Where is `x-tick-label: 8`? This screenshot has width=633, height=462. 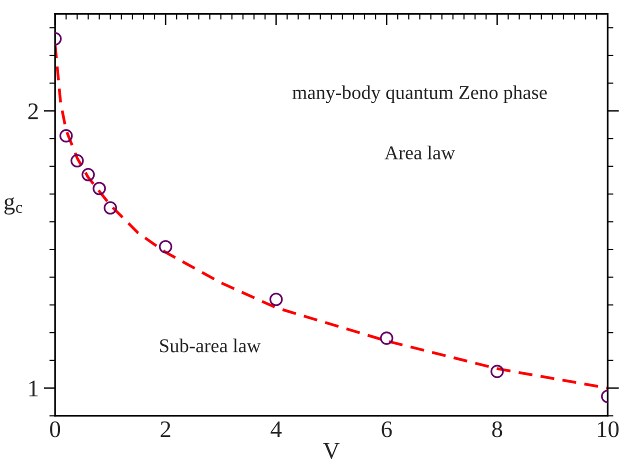
x-tick-label: 8 is located at coordinates (497, 429).